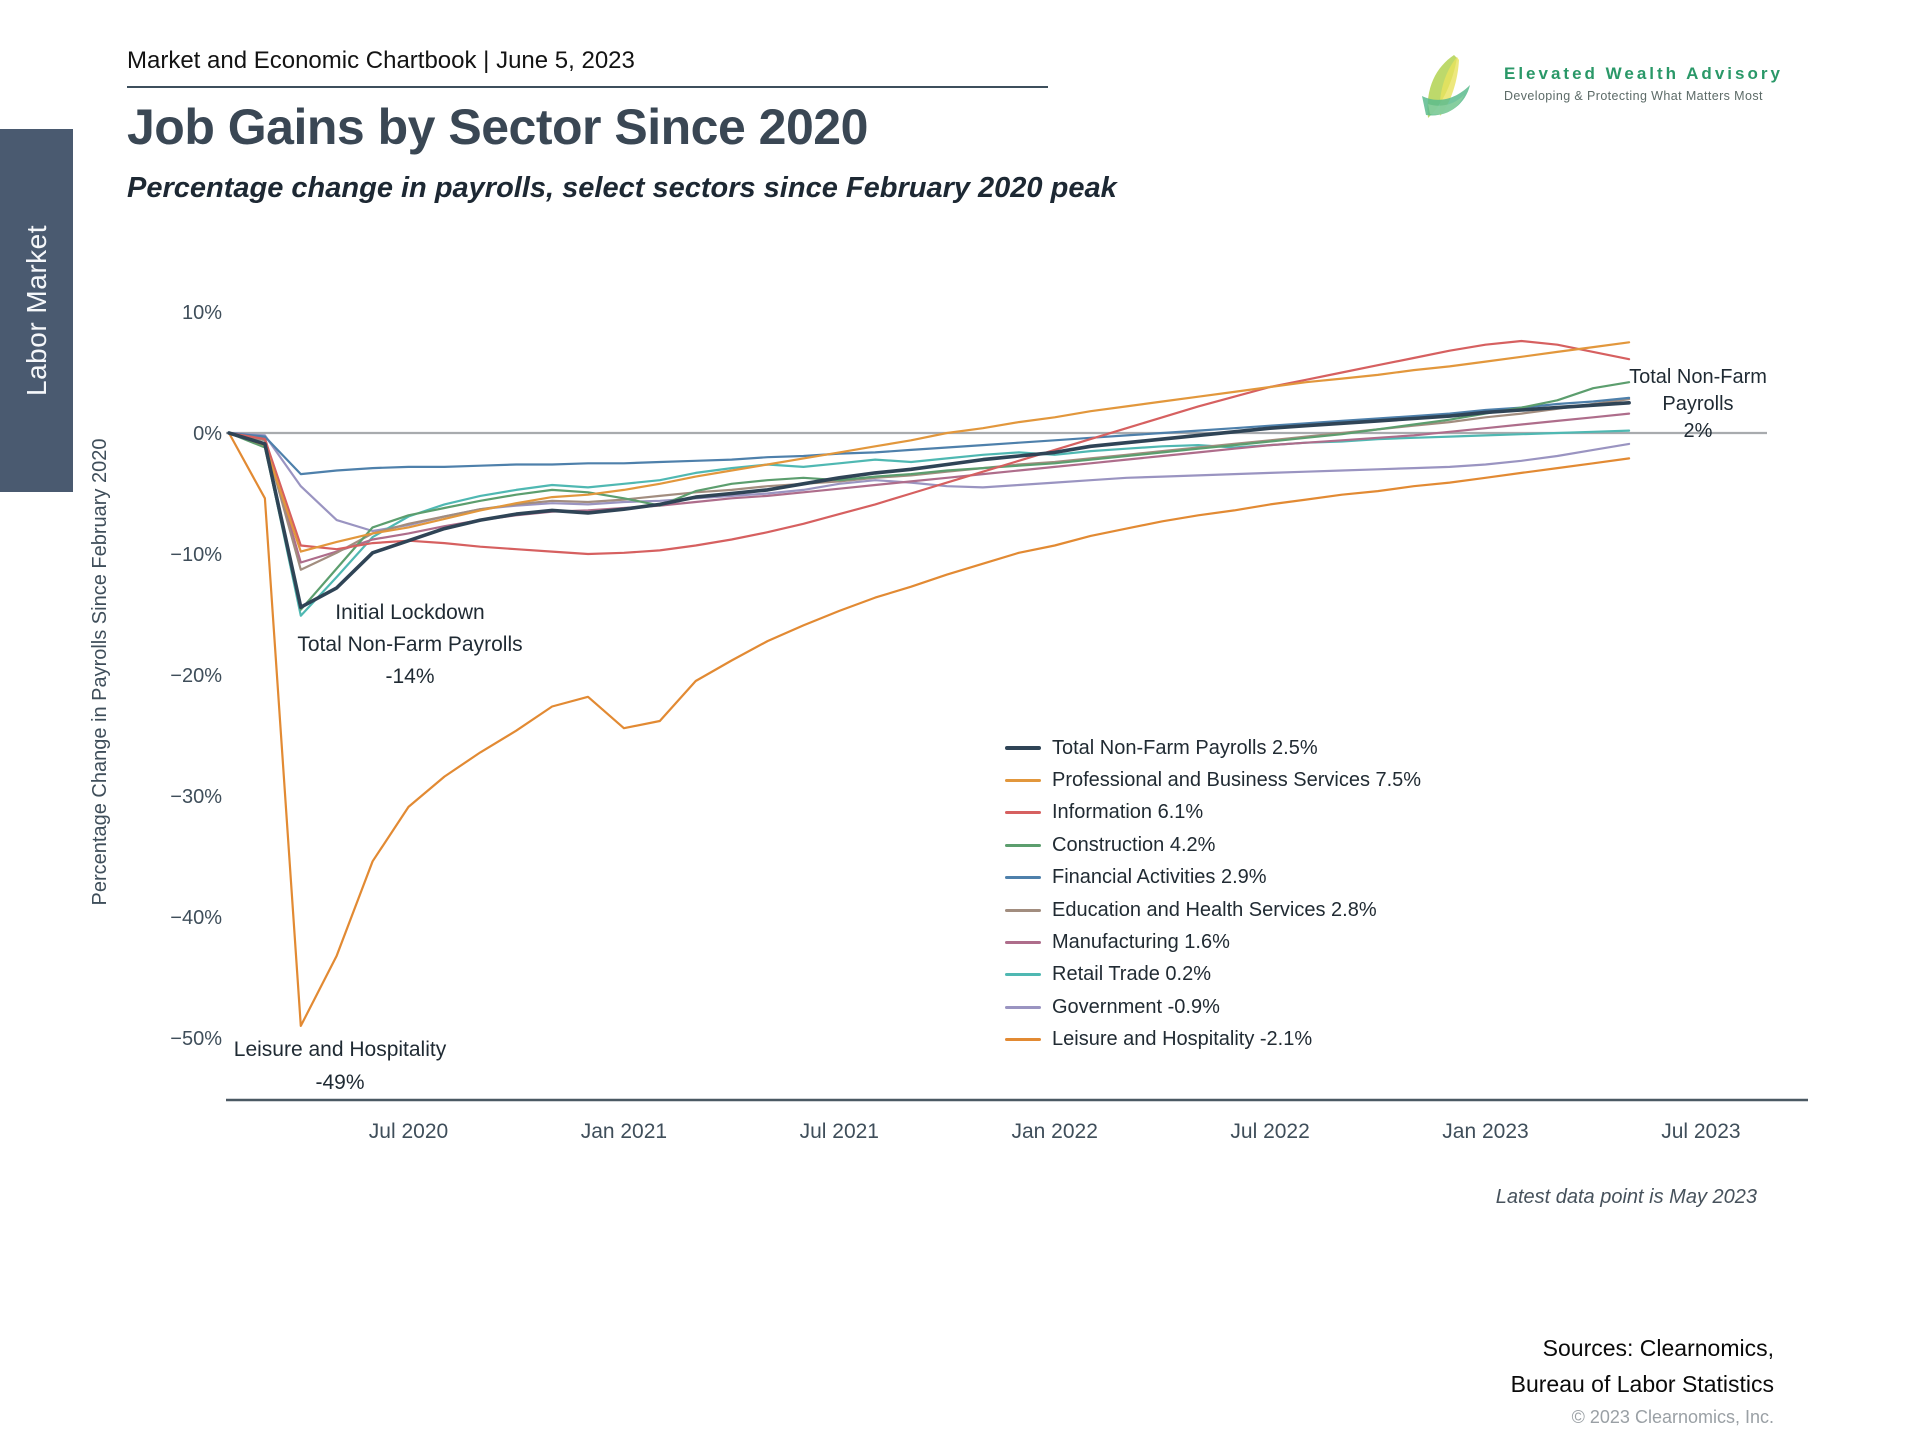 The height and width of the screenshot is (1440, 1920). Describe the element at coordinates (196, 555) in the screenshot. I see `y-tick-label: −10%` at that location.